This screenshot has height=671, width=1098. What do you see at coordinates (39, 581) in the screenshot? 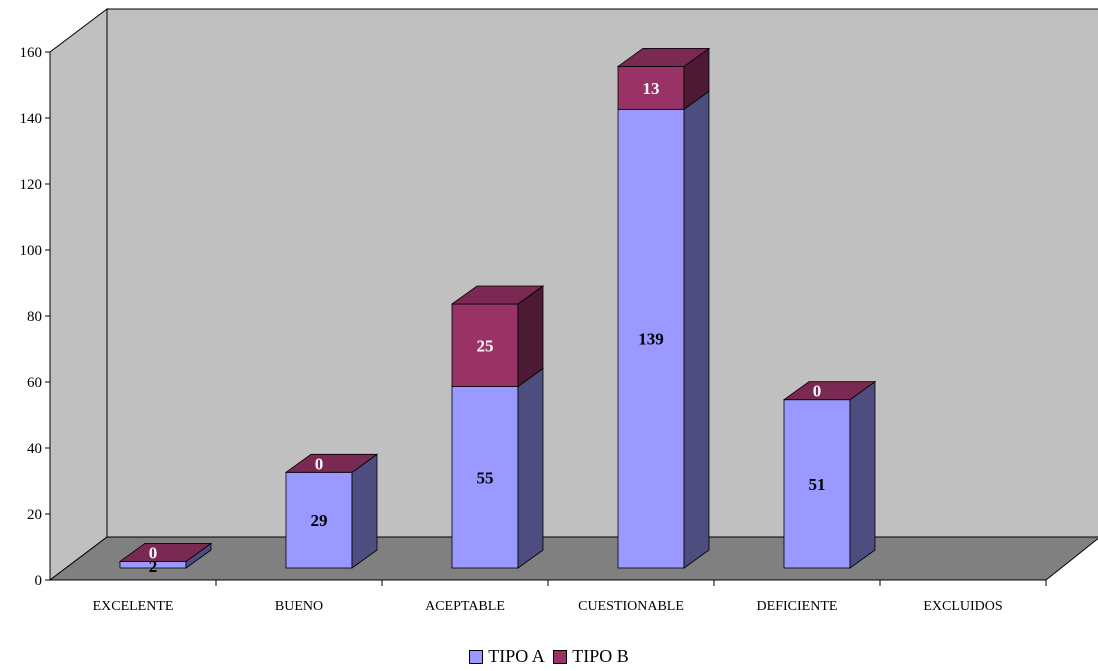
I see `y-tick-label: 0` at bounding box center [39, 581].